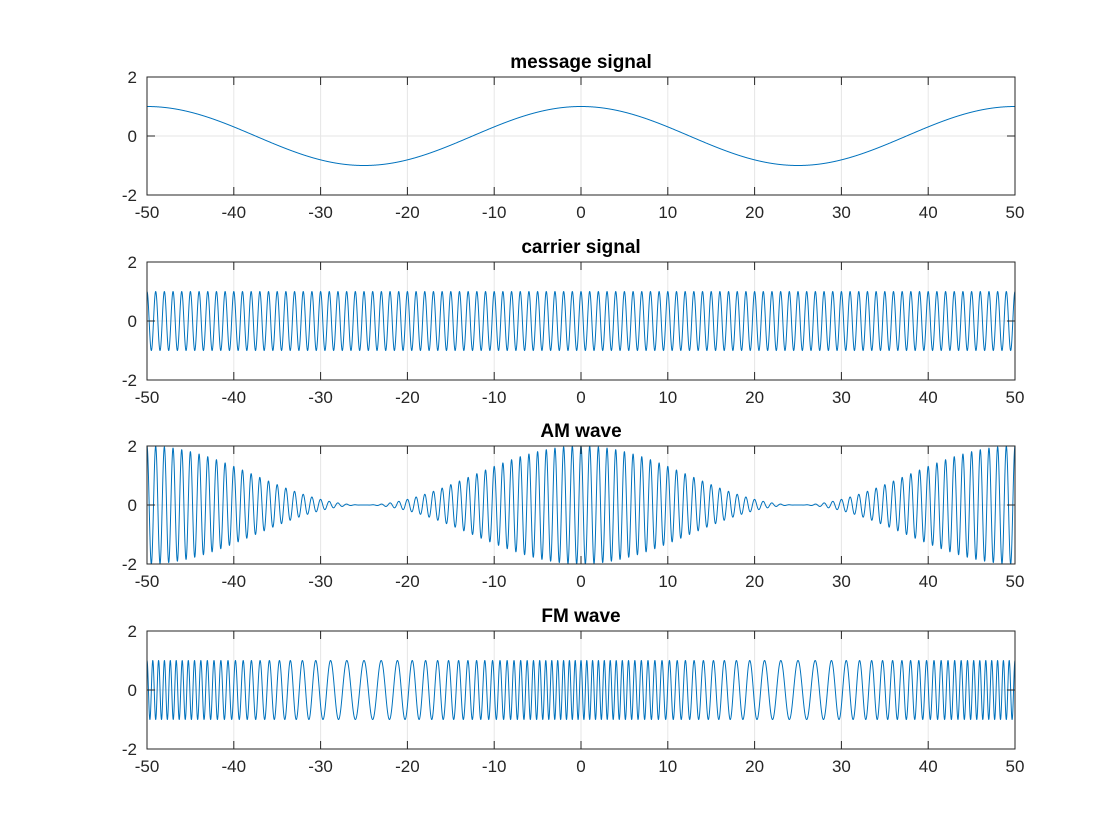 This screenshot has height=840, width=1120. What do you see at coordinates (581, 62) in the screenshot?
I see `subplot-title: message signal` at bounding box center [581, 62].